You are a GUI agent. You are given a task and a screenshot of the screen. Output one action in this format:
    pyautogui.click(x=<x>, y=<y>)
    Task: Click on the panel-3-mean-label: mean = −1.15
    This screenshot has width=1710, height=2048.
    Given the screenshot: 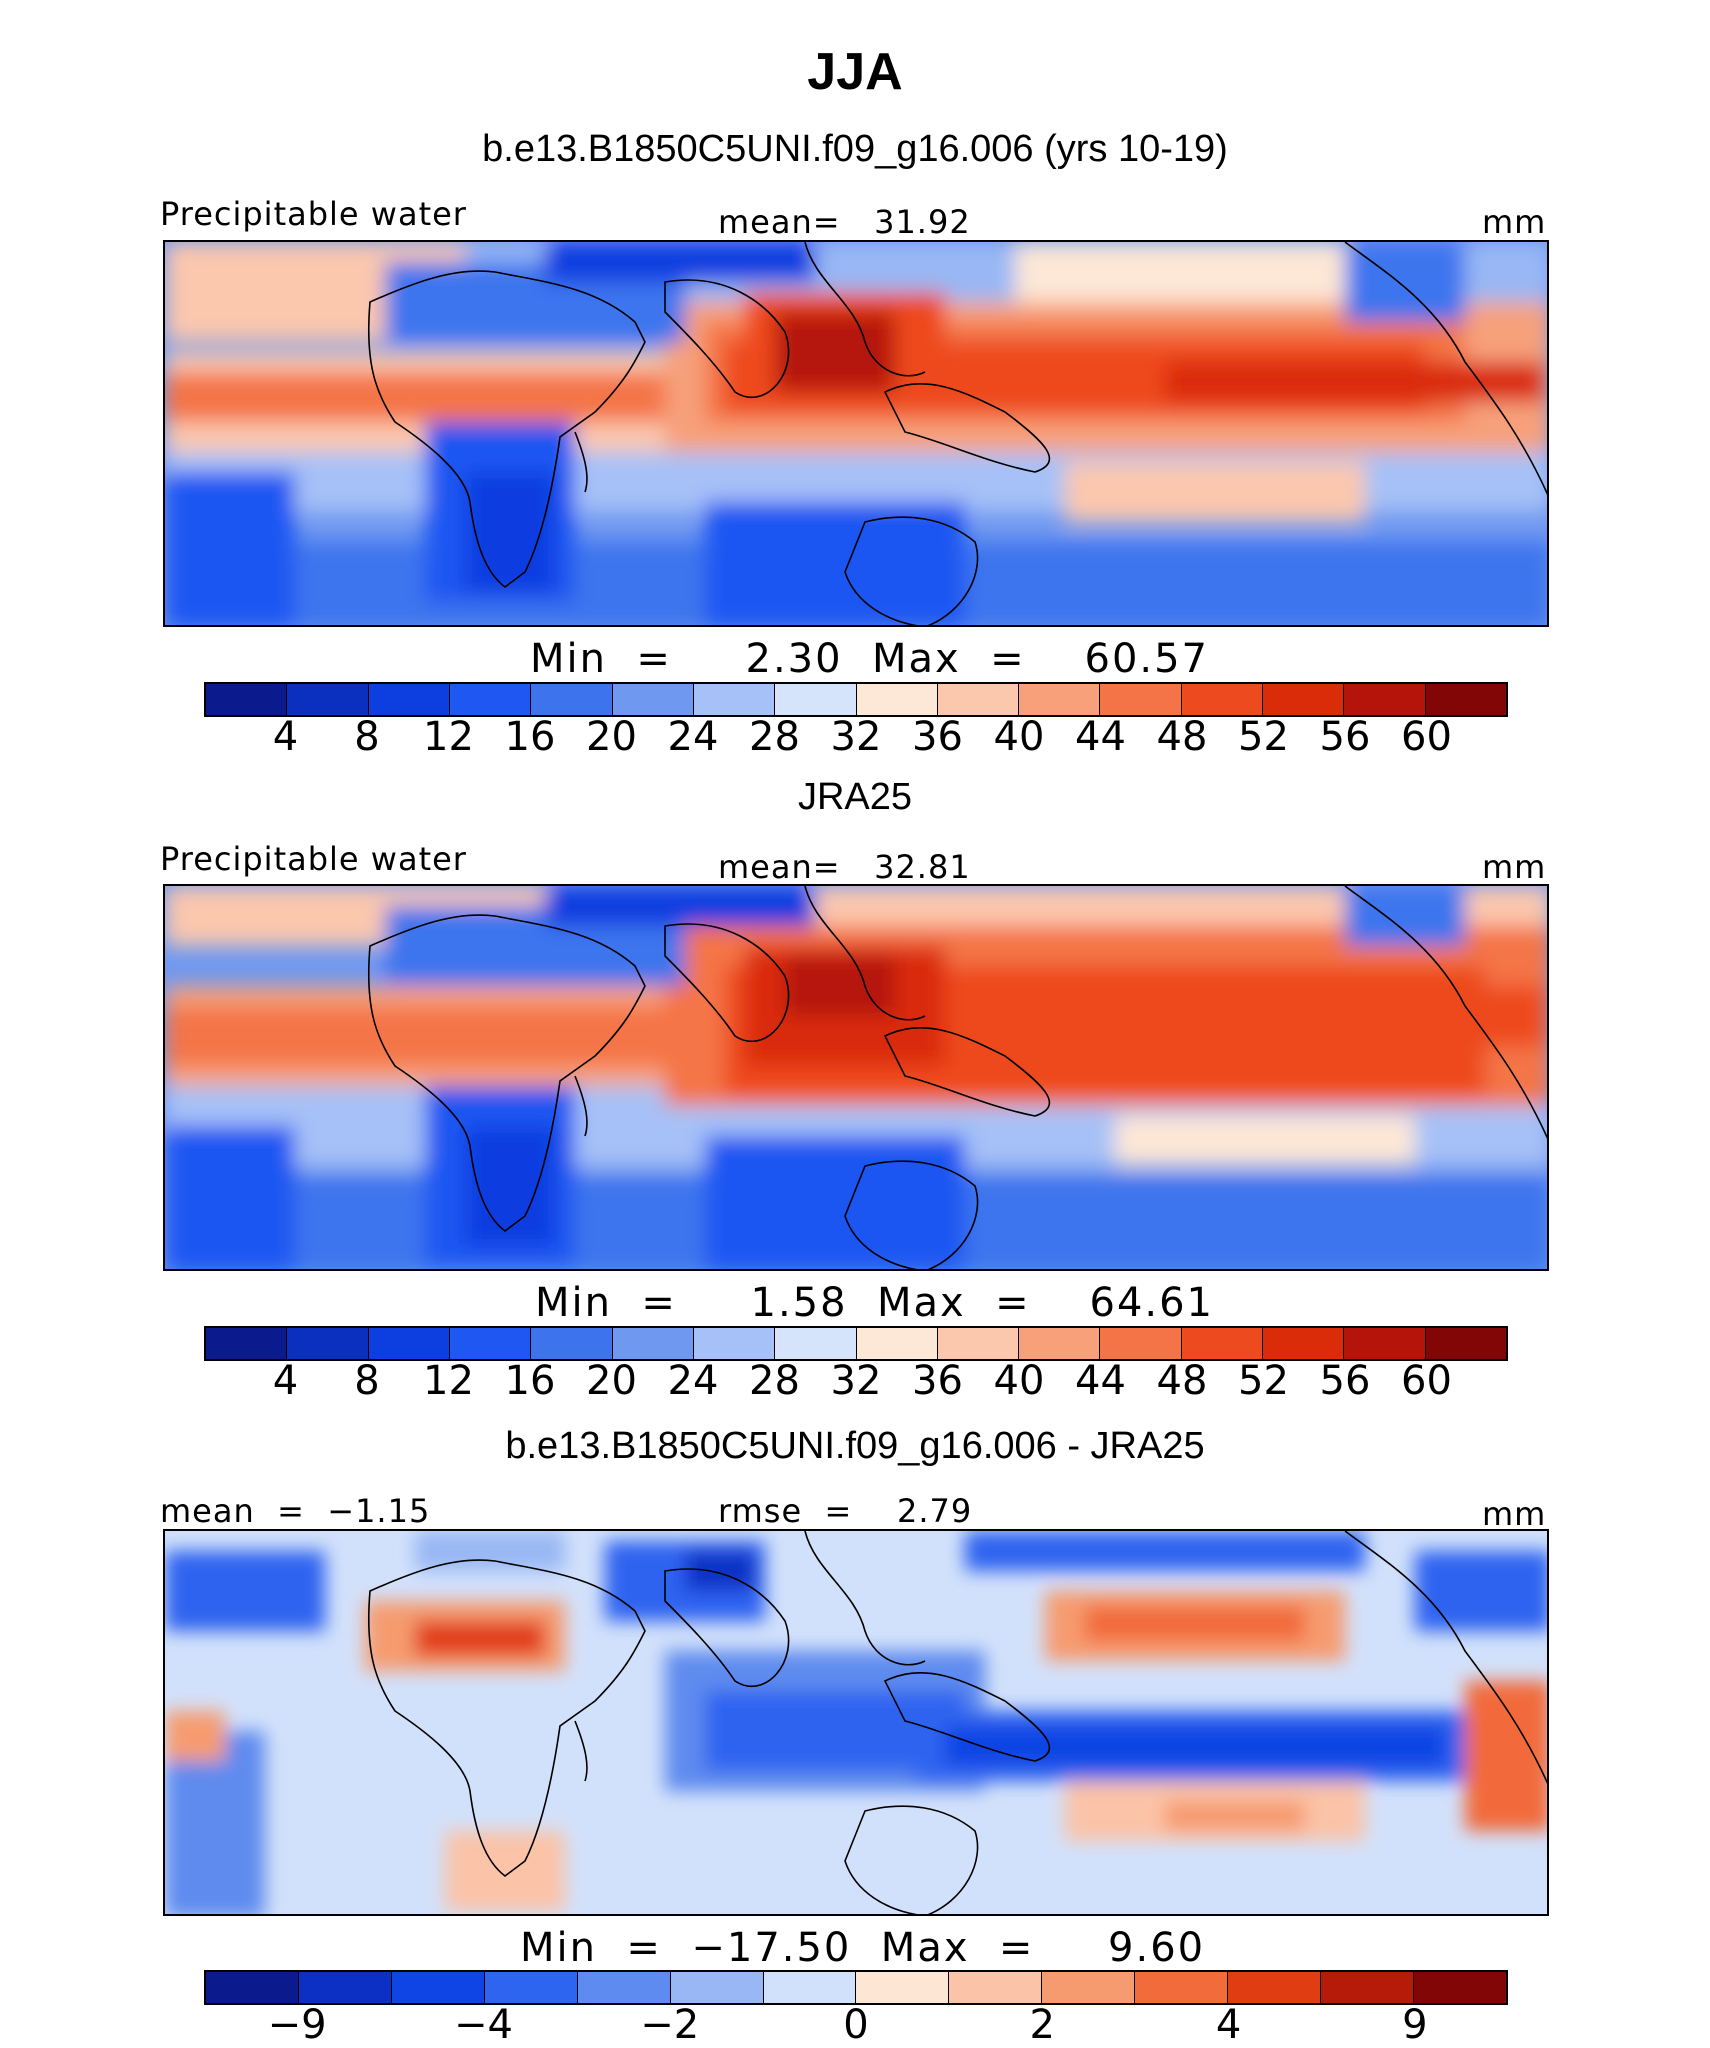 What is the action you would take?
    pyautogui.click(x=295, y=1511)
    